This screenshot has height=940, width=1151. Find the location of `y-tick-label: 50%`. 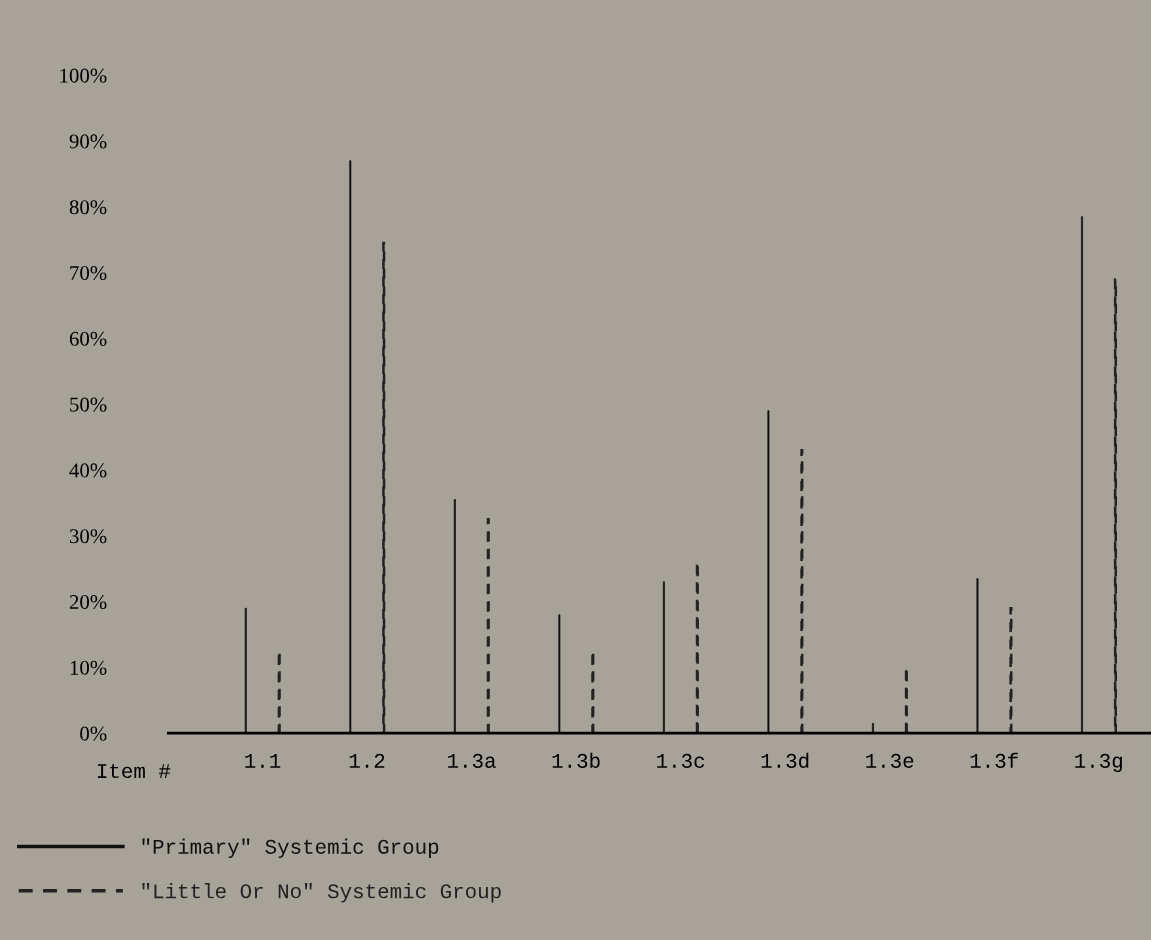

y-tick-label: 50% is located at coordinates (88, 404).